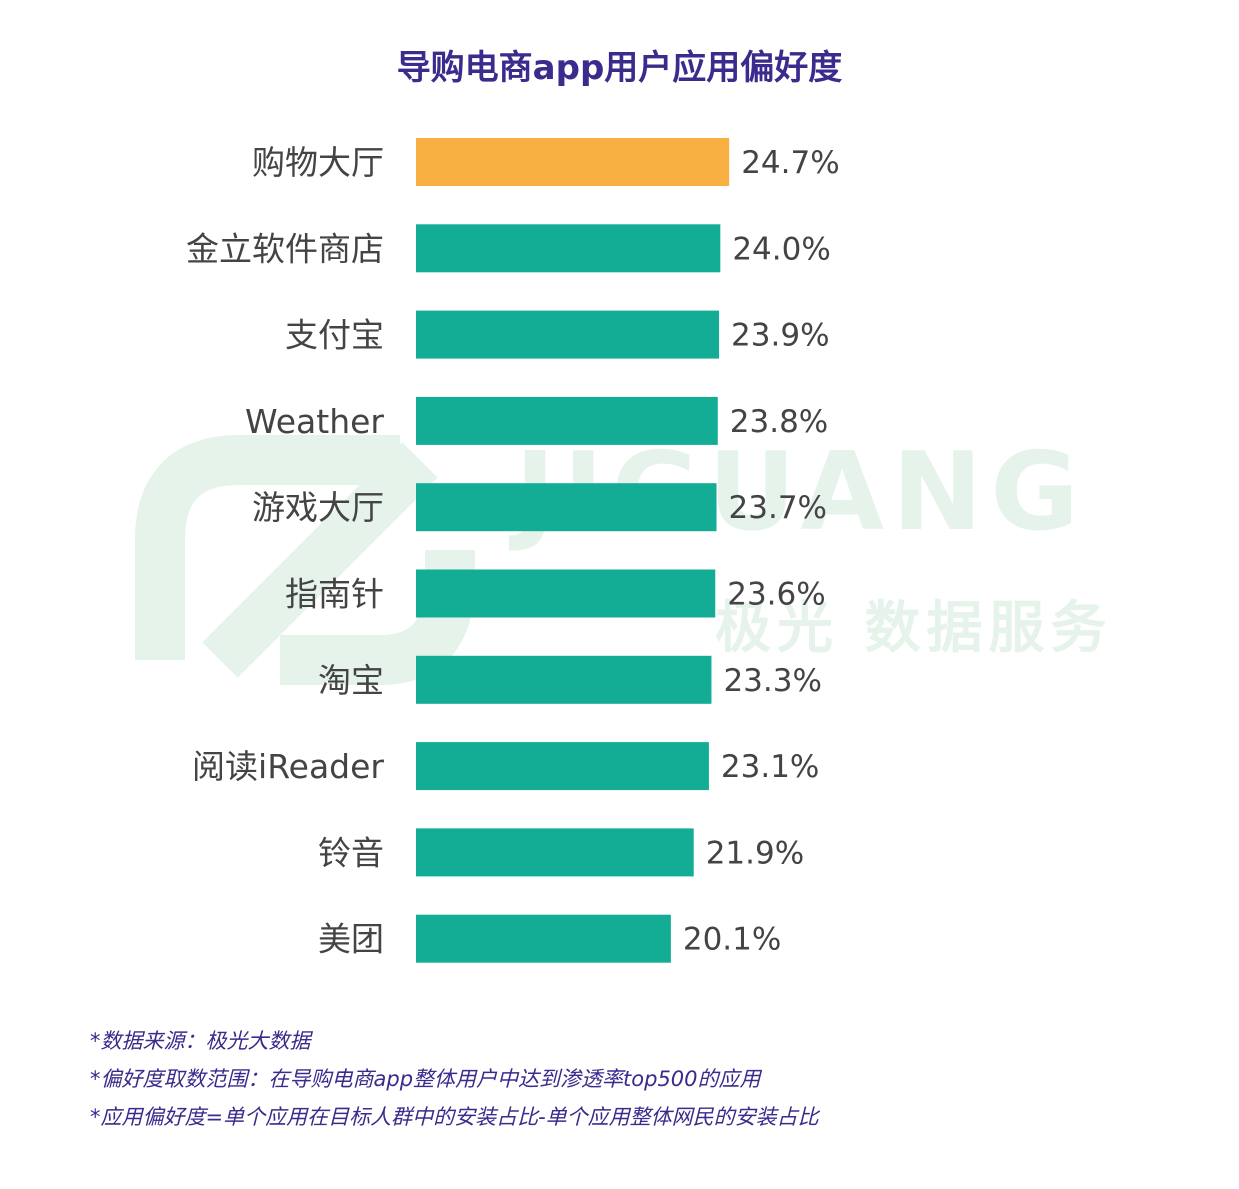 This screenshot has height=1189, width=1239. What do you see at coordinates (334, 335) in the screenshot?
I see `category-label: 支付宝` at bounding box center [334, 335].